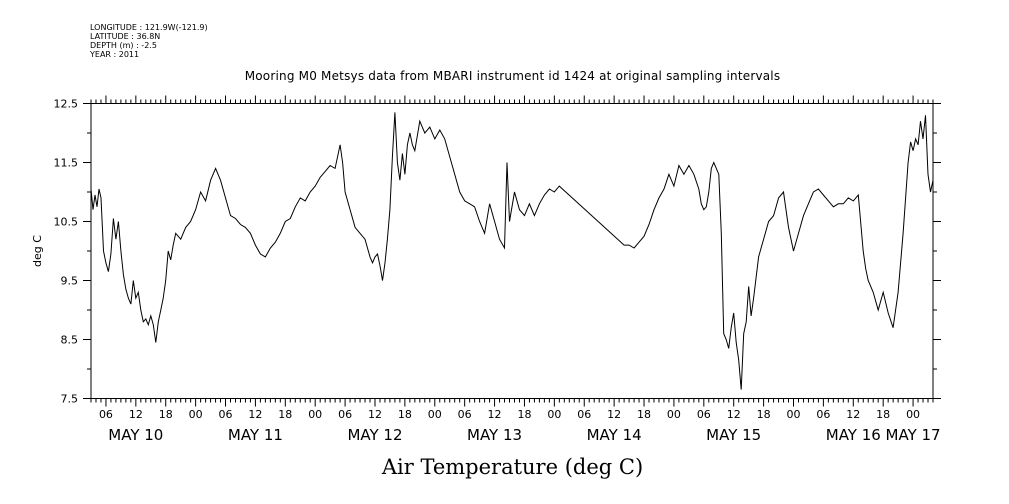 Image resolution: width=1009 pixels, height=504 pixels. I want to click on x-tick-label: 06, so click(704, 414).